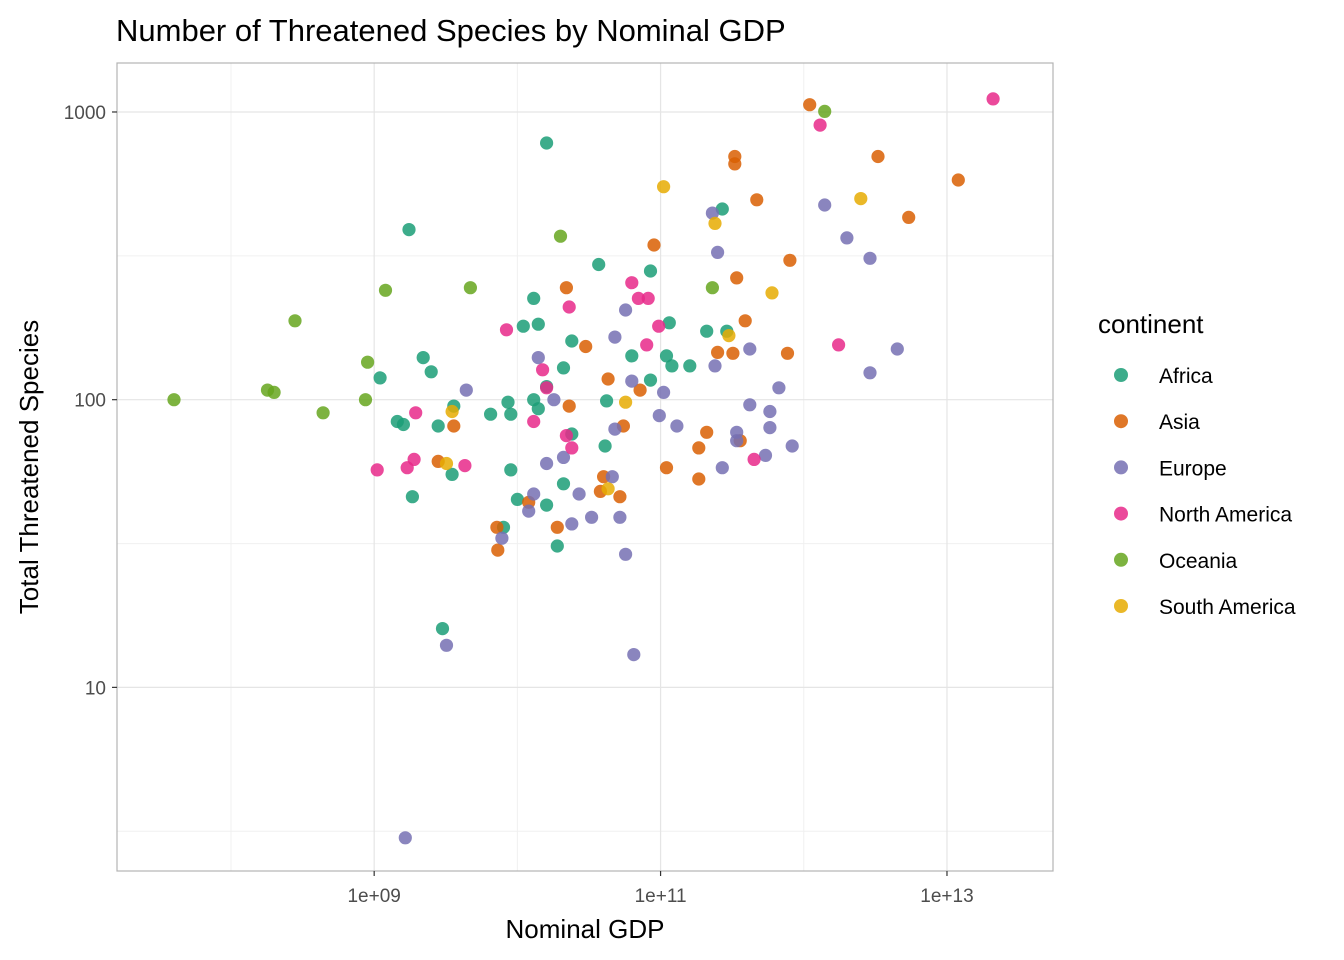  Describe the element at coordinates (90, 401) in the screenshot. I see `y-axis-ticks: 10 100 1000` at that location.